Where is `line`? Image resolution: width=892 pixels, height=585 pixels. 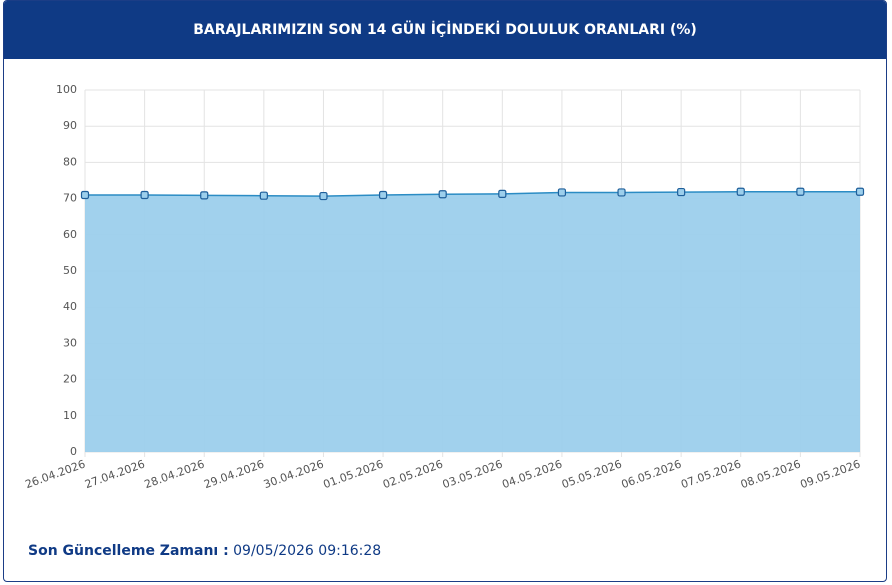 line is located at coordinates (472, 193).